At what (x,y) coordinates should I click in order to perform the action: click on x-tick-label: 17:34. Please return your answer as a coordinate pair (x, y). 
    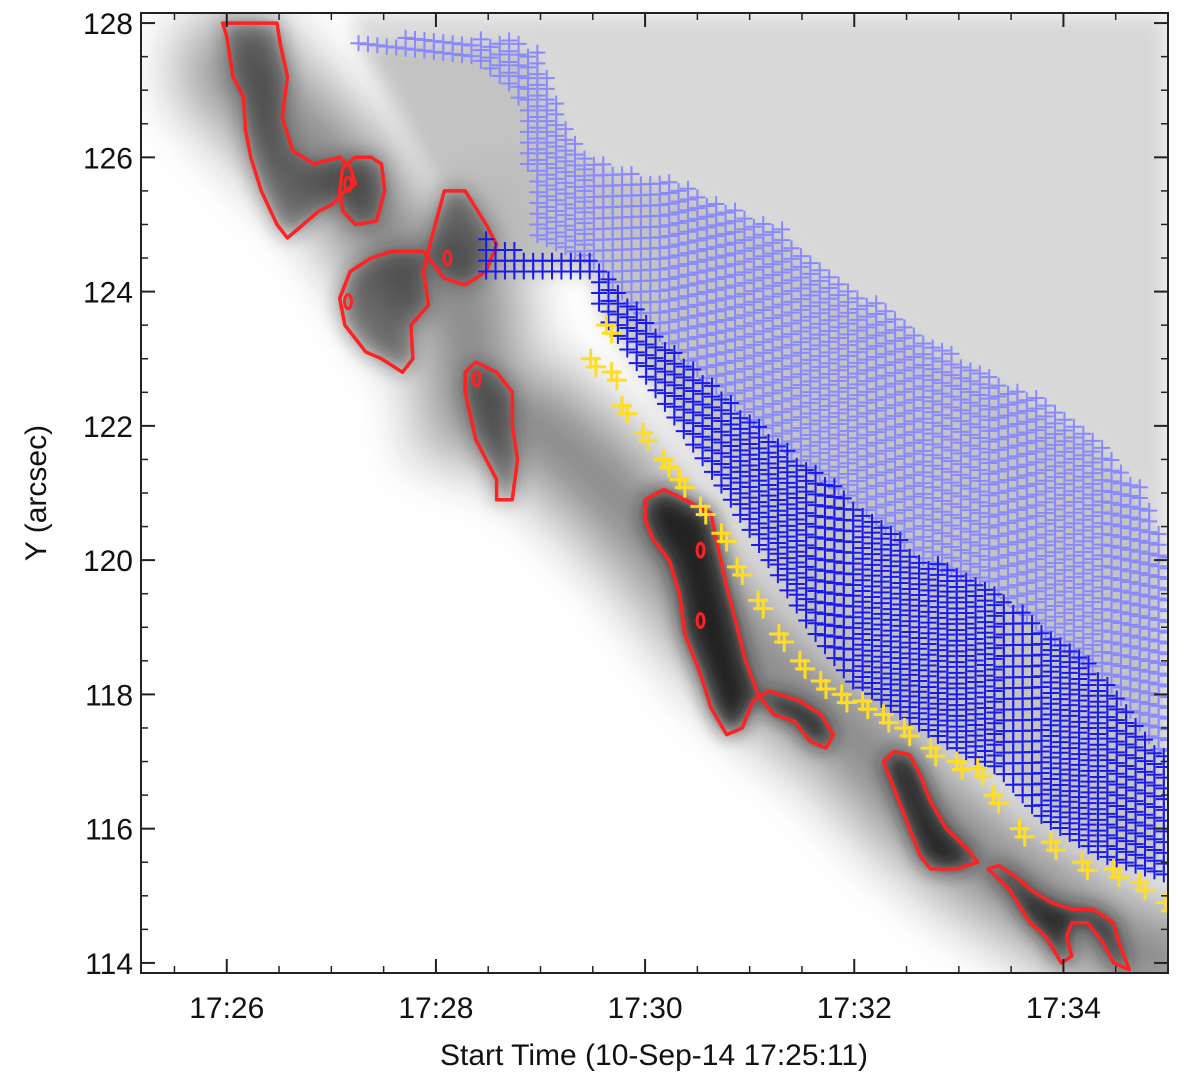
    Looking at the image, I should click on (1063, 1008).